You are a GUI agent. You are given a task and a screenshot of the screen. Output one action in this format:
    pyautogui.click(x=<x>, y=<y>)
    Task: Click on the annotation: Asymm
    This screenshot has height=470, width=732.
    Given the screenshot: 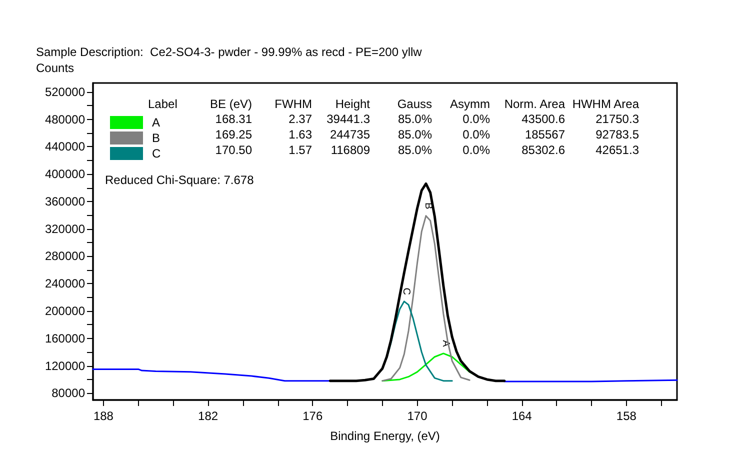 What is the action you would take?
    pyautogui.click(x=470, y=104)
    